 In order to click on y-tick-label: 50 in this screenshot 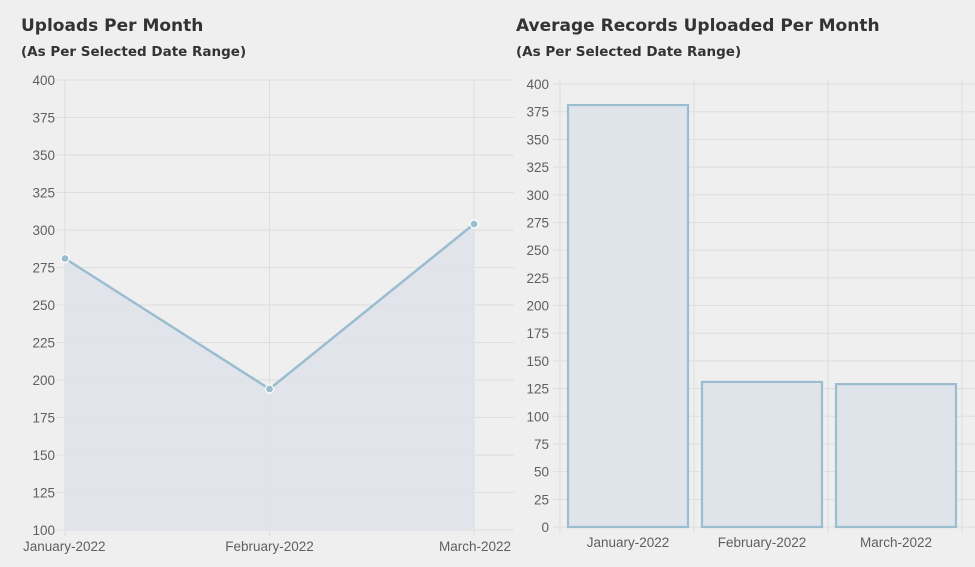, I will do `click(541, 472)`.